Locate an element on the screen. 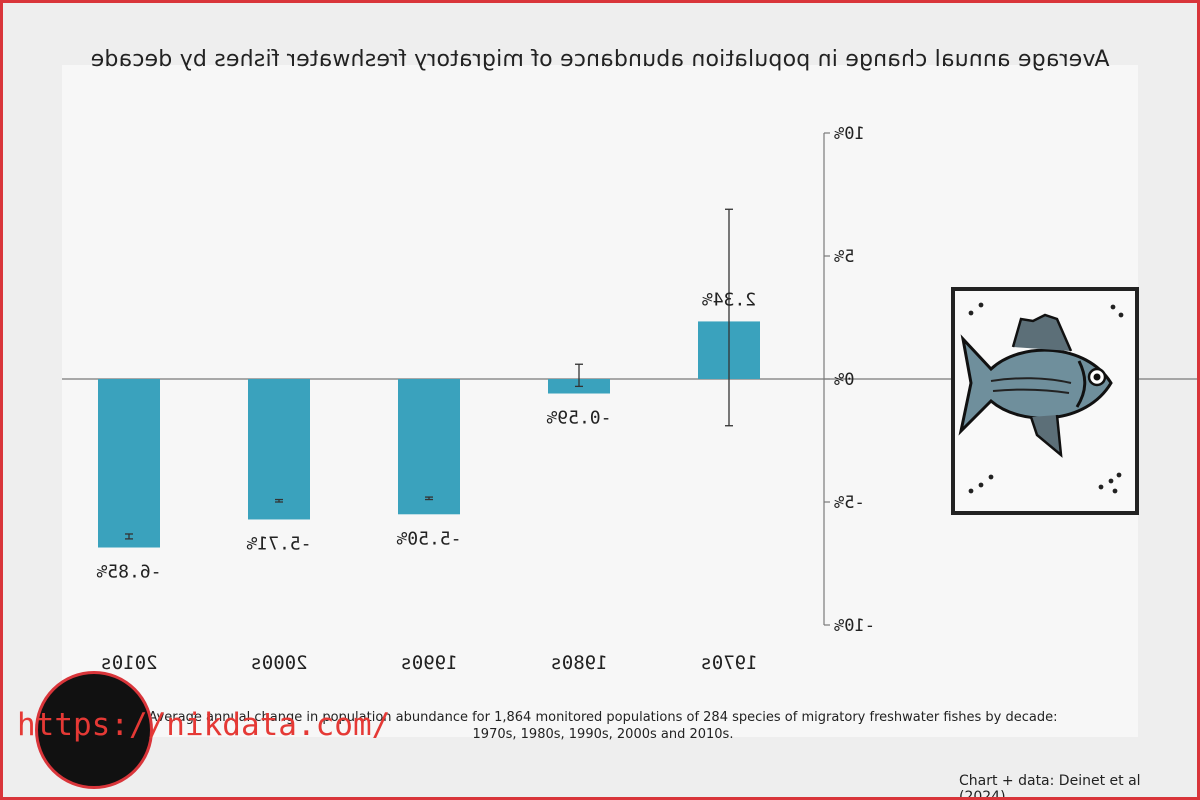 This screenshot has width=1200, height=800. x-tick-label: 2010s is located at coordinates (128, 663).